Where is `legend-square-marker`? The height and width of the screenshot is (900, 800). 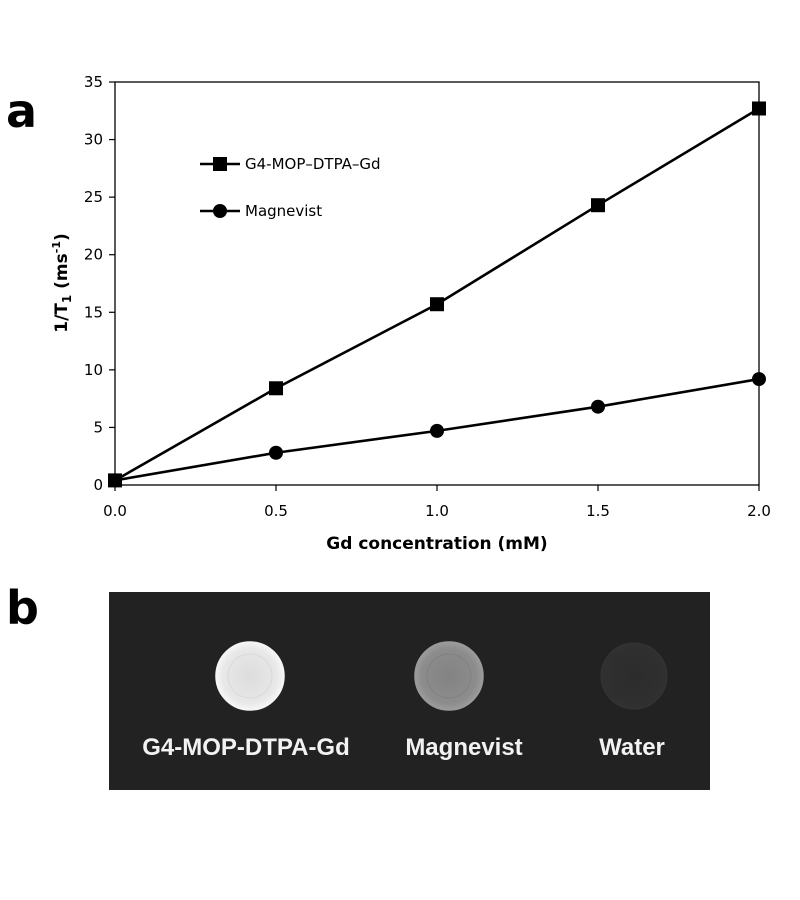
legend-square-marker is located at coordinates (220, 164).